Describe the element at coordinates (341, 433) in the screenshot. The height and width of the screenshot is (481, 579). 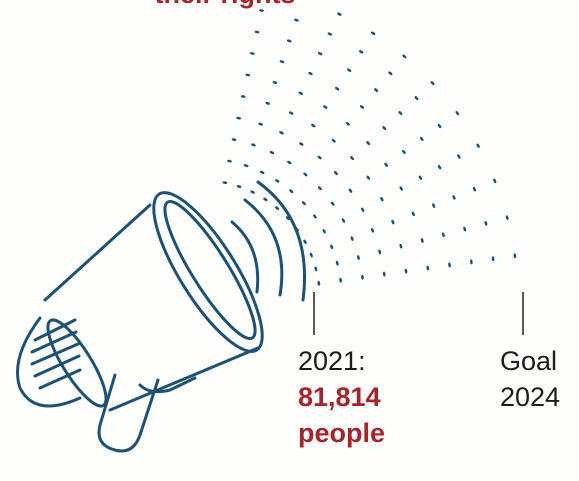
I see `marker-unit: people` at that location.